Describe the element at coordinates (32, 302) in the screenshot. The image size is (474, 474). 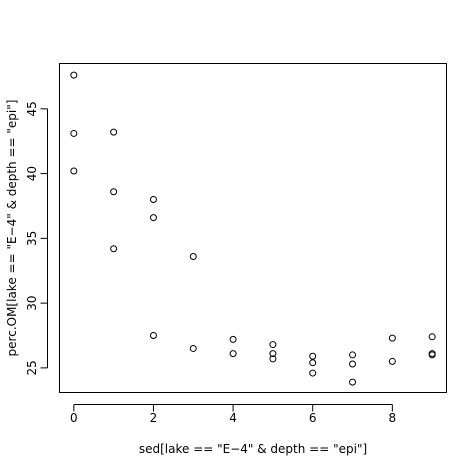
I see `y-tick-label: 30` at that location.